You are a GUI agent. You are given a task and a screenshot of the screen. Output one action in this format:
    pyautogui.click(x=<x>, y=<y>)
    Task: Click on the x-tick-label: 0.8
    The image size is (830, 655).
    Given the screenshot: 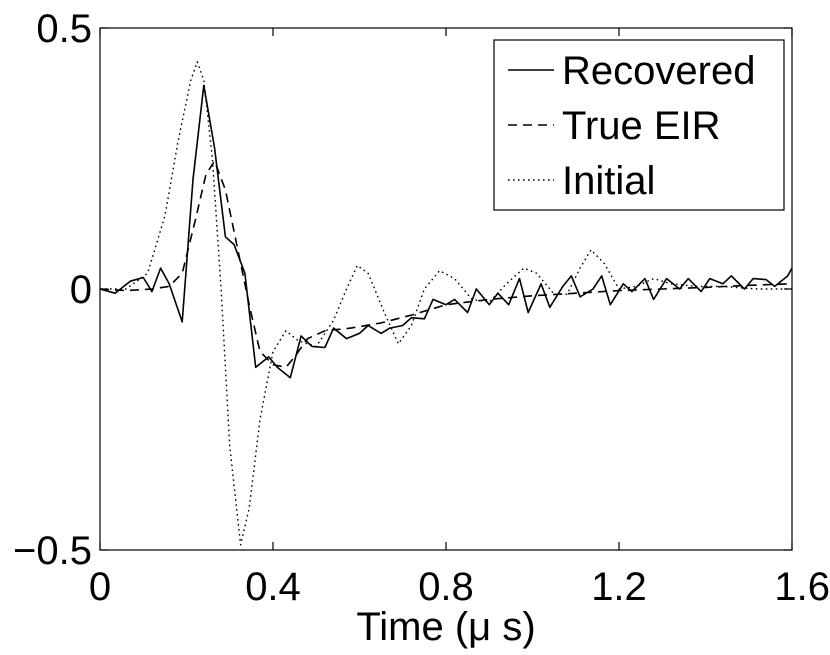 What is the action you would take?
    pyautogui.click(x=446, y=587)
    